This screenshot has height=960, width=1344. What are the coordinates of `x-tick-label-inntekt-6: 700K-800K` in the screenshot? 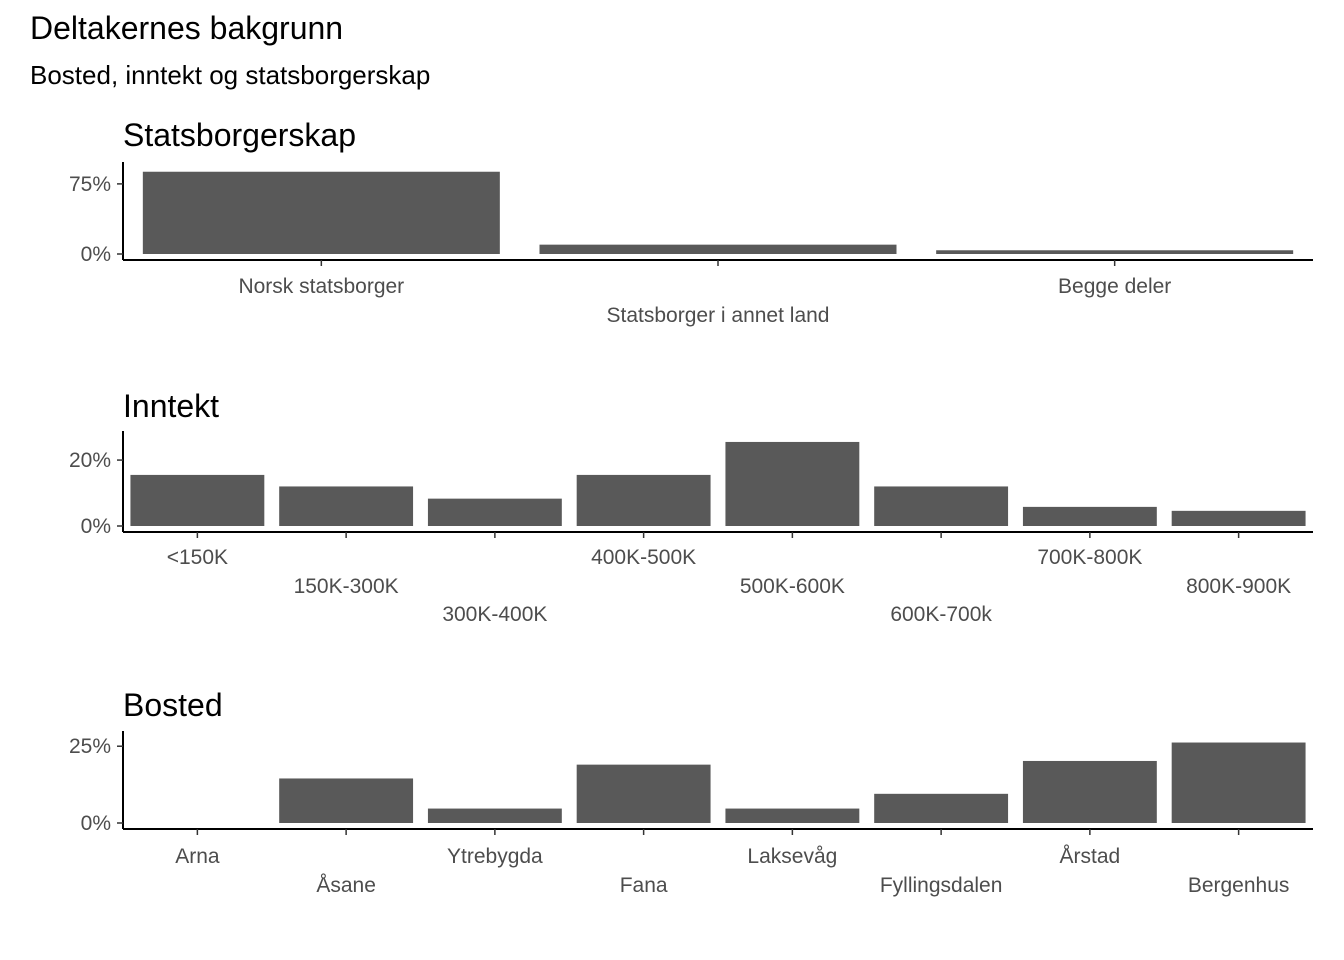 It's located at (1089, 557).